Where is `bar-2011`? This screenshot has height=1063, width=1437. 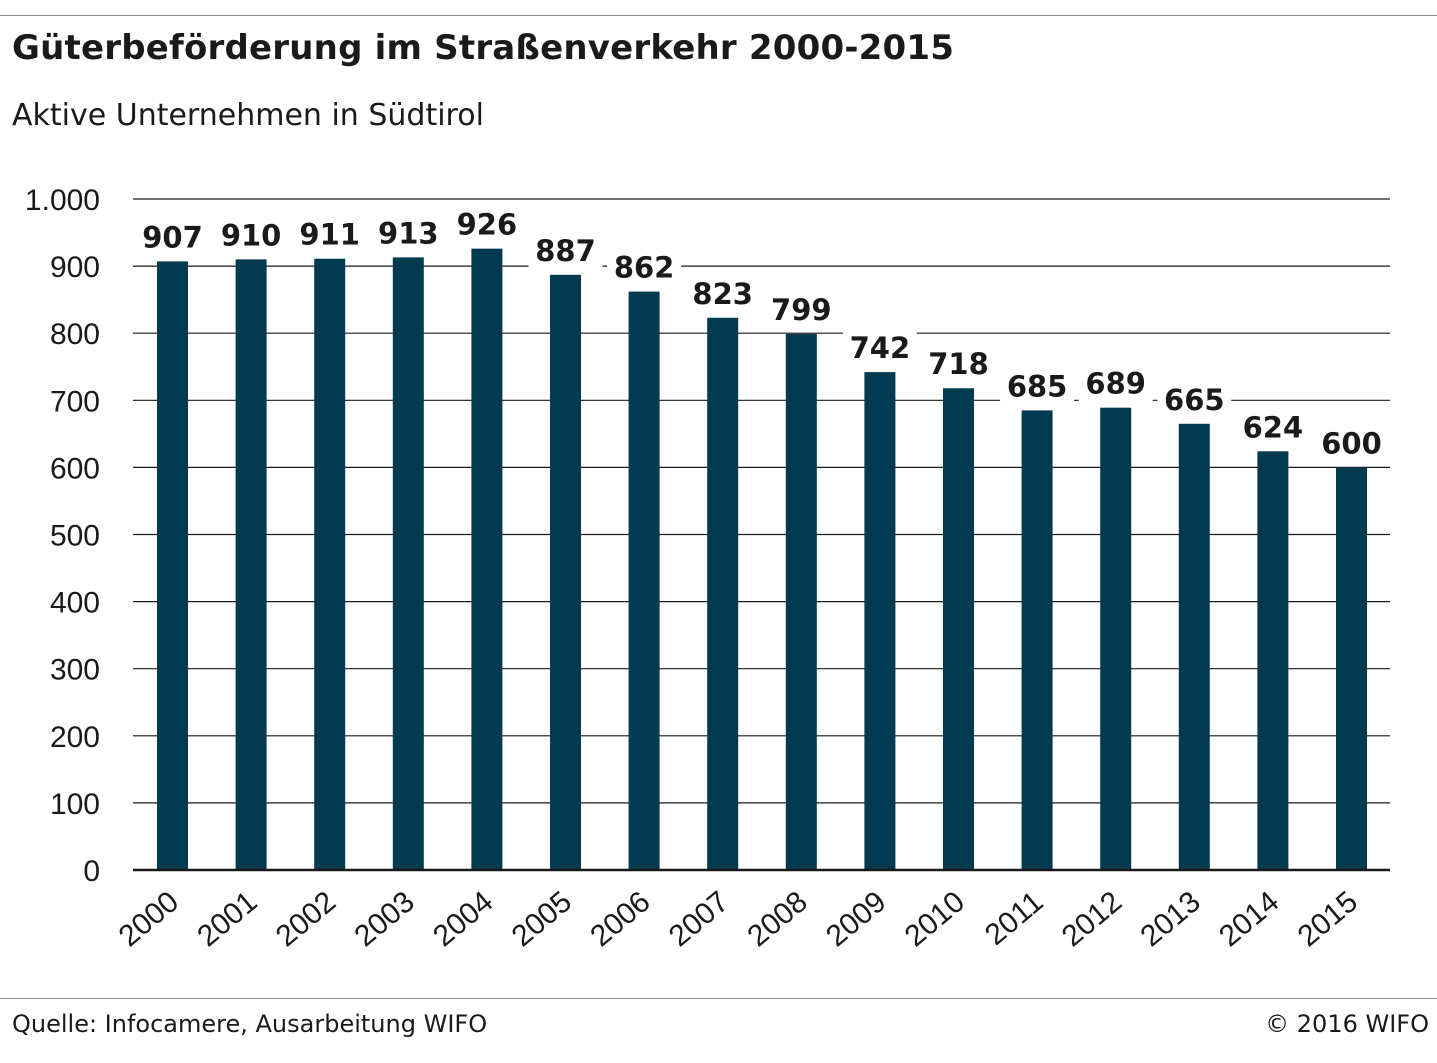
bar-2011 is located at coordinates (1037, 640).